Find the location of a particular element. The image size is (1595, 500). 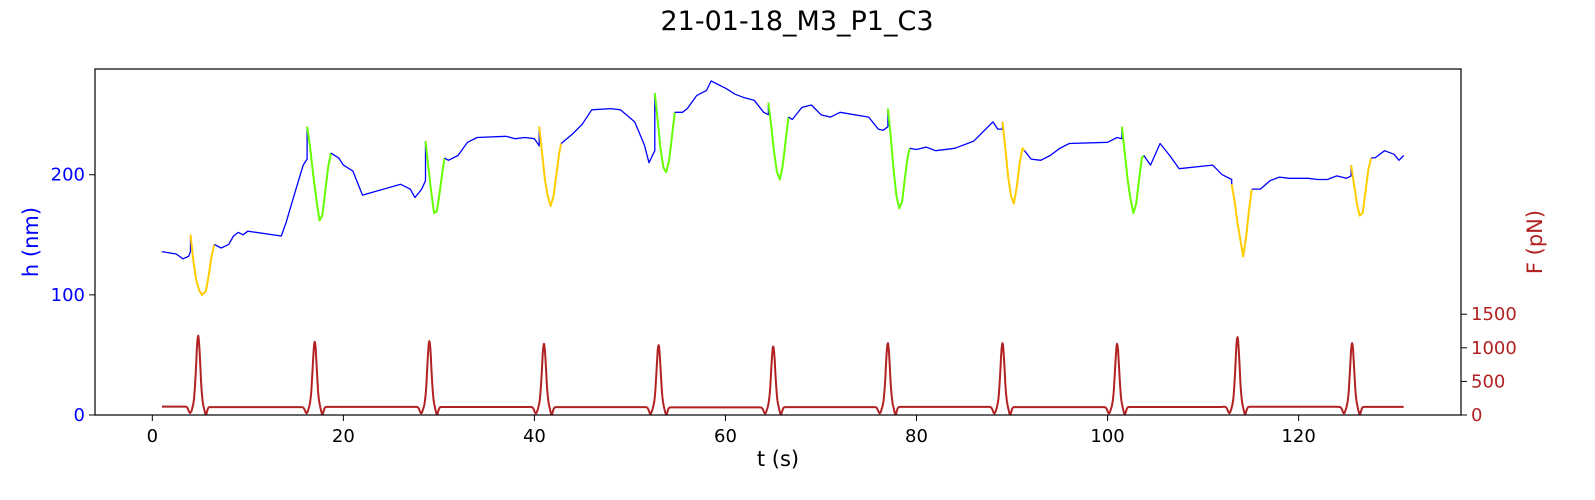

left-y-tick-label-1: 100 is located at coordinates (68, 295).